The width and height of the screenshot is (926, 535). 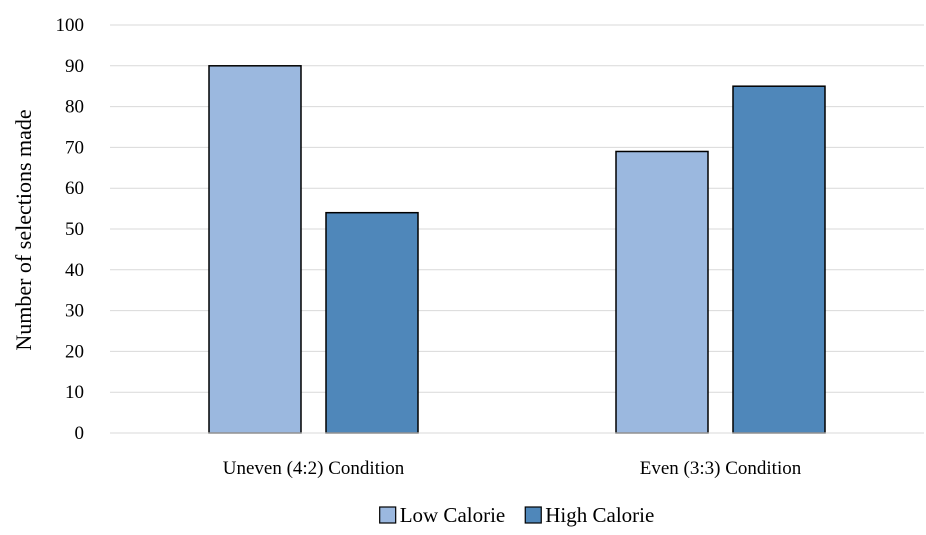 What do you see at coordinates (74, 311) in the screenshot?
I see `y-tick-label: 30` at bounding box center [74, 311].